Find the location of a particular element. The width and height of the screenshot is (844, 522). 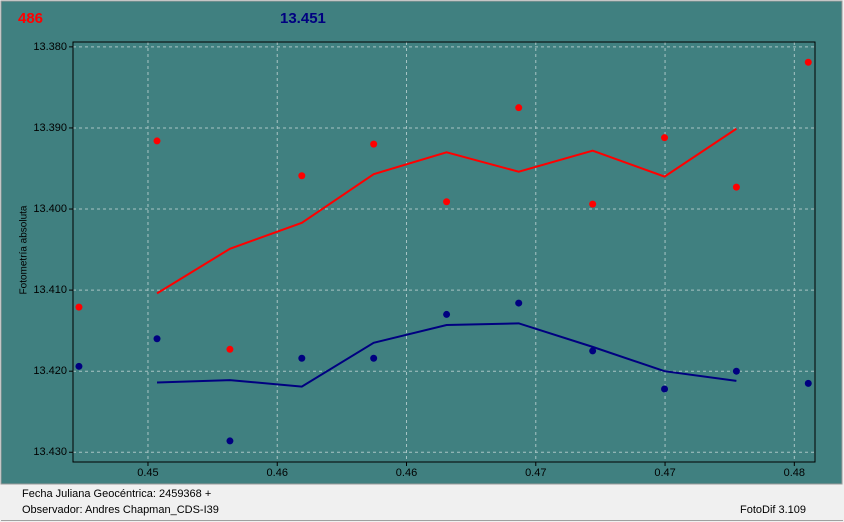

footer-observer: Observador: Andres Chapman_CDS-I39 is located at coordinates (120, 510).